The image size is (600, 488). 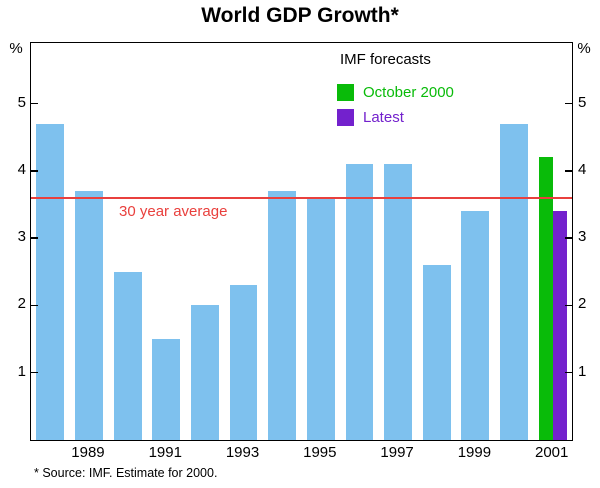 What do you see at coordinates (89, 315) in the screenshot?
I see `bar-1989` at bounding box center [89, 315].